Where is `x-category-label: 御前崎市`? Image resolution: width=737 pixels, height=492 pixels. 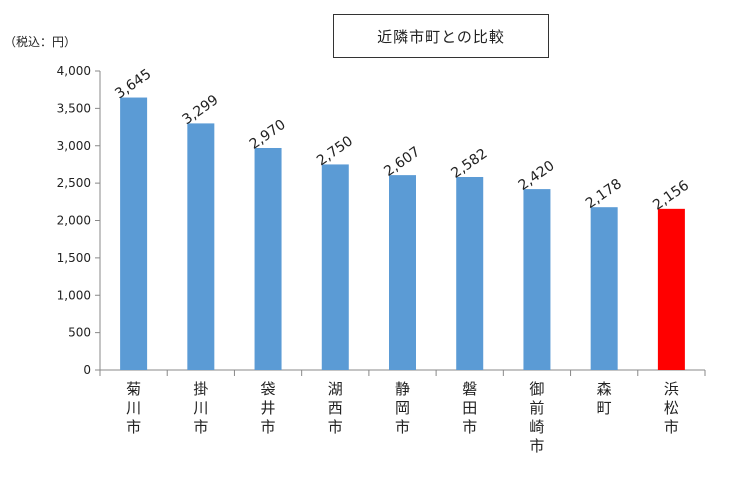 x-category-label: 御前崎市 is located at coordinates (536, 417).